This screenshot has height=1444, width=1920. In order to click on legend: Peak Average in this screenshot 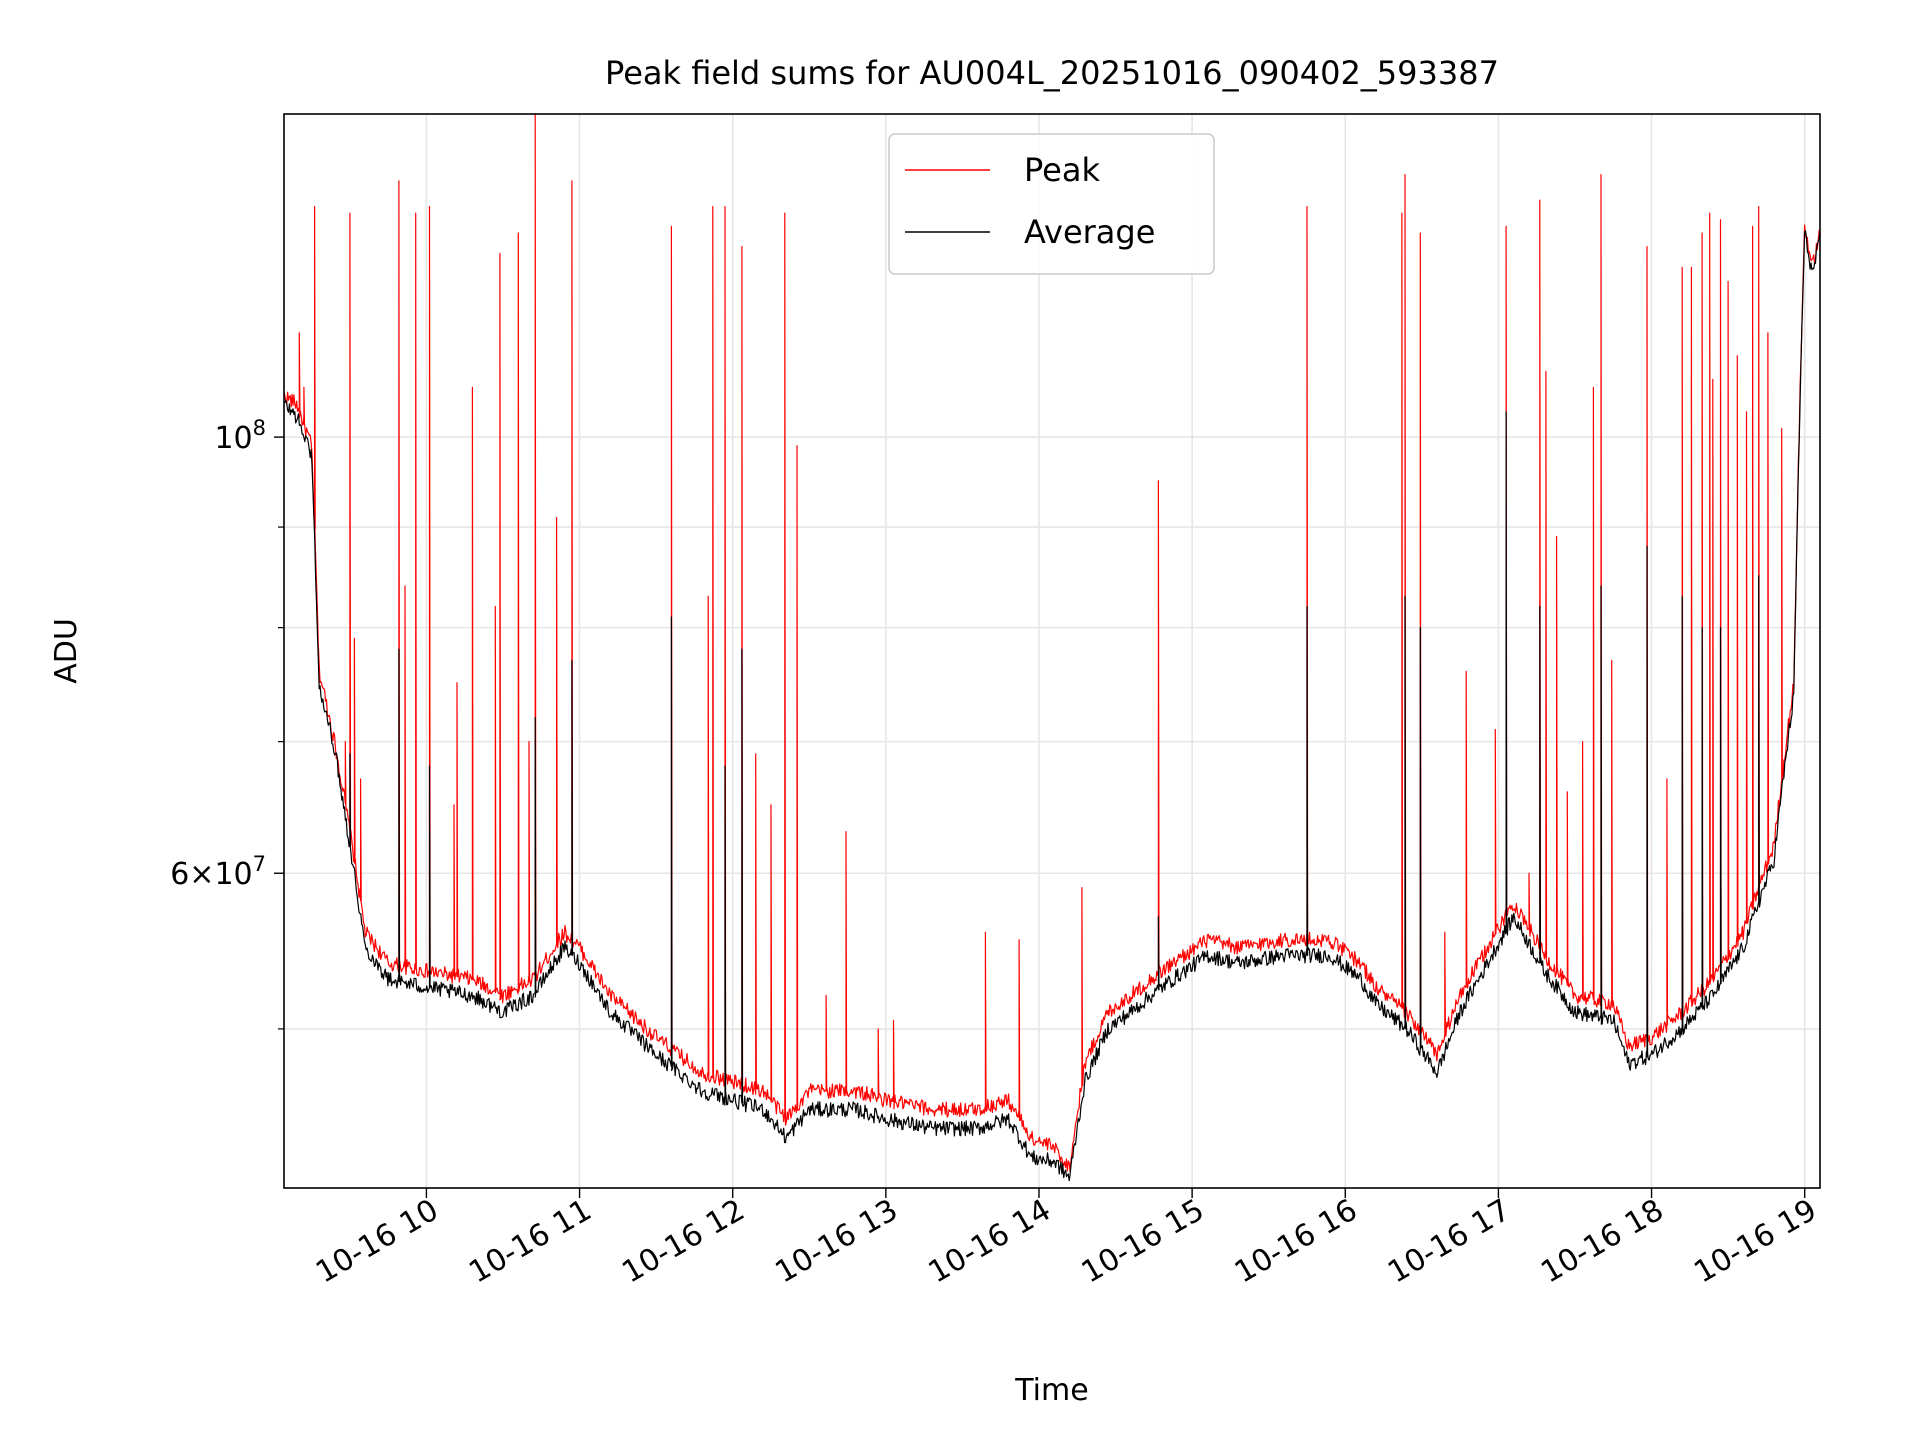, I will do `click(1051, 204)`.